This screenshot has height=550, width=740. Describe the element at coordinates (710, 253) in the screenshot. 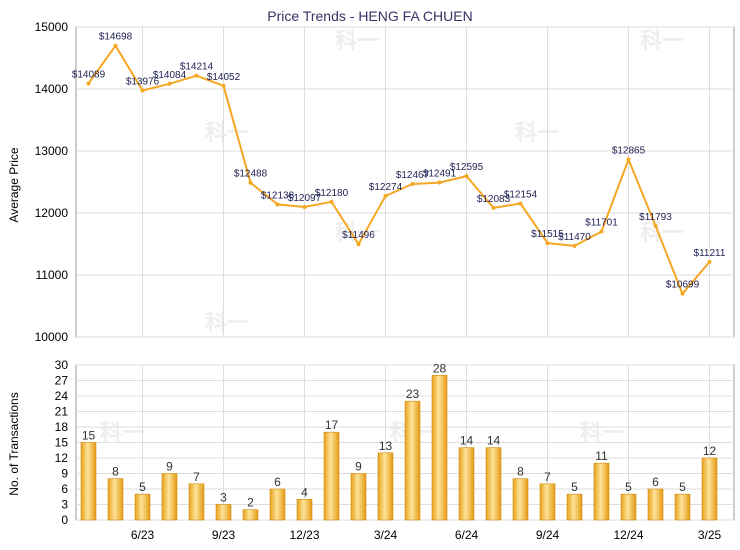

I see `price-data-label: $11211` at that location.